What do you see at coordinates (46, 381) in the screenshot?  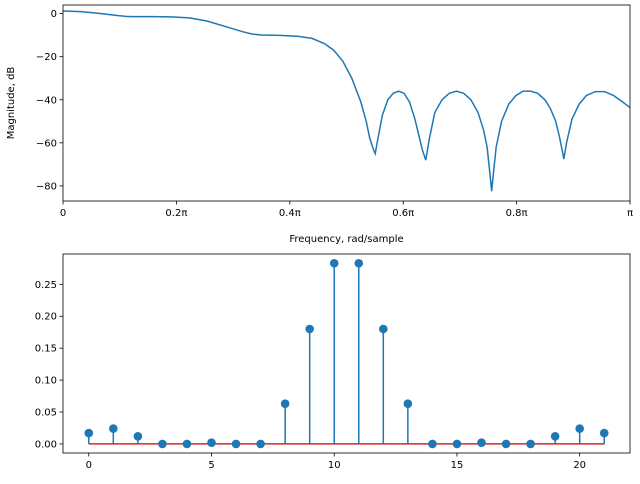 I see `impulse-y-tick-label: 0.10` at bounding box center [46, 381].